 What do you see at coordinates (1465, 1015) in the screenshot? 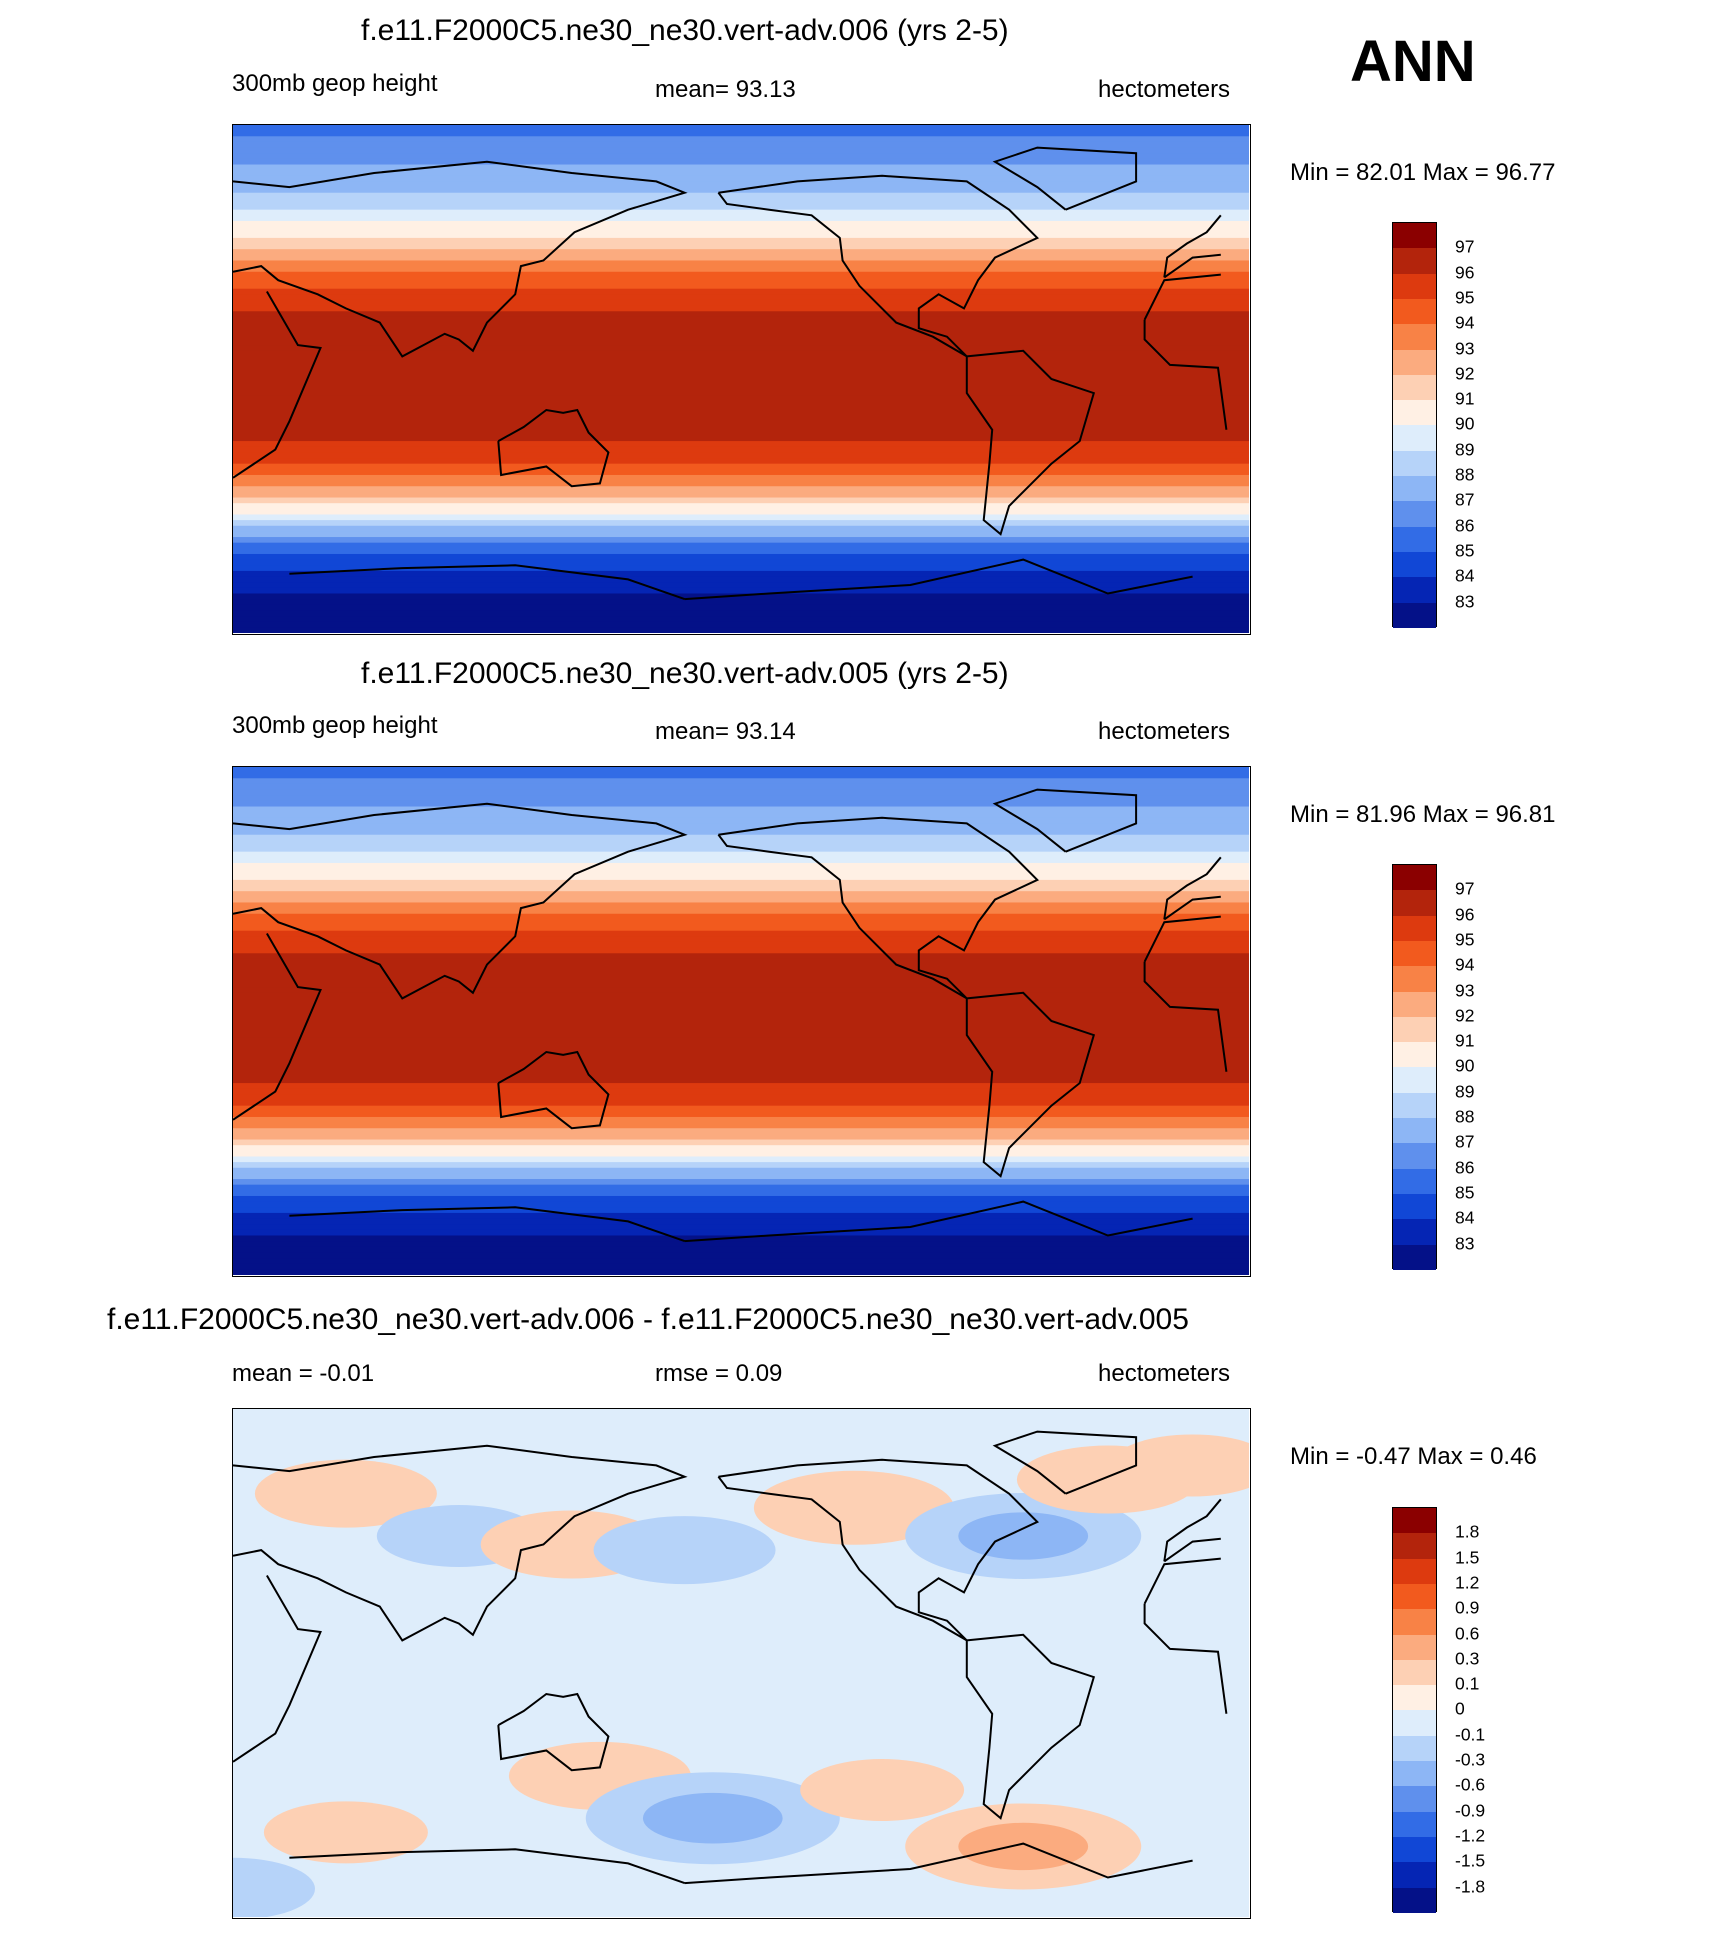
I see `colorbar-tick-label: 92` at bounding box center [1465, 1015].